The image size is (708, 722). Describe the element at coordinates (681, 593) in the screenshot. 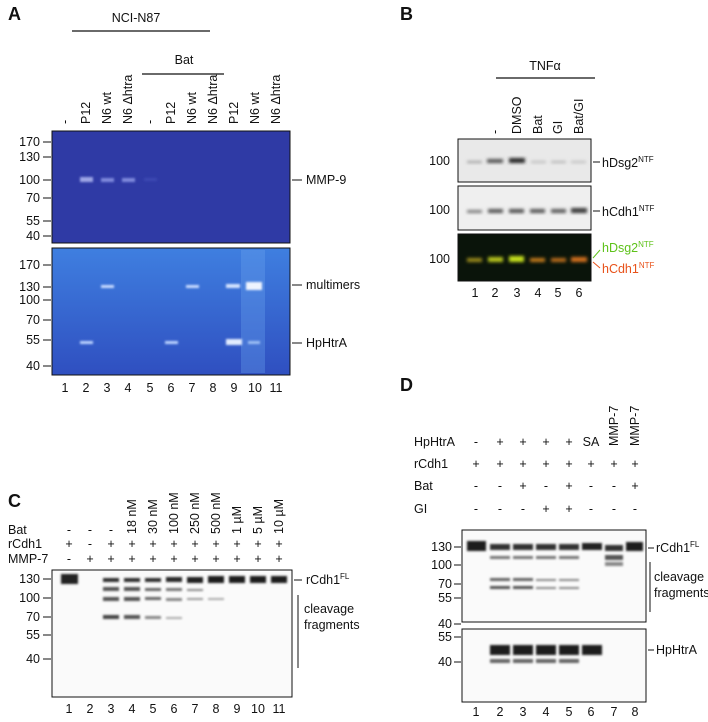

I see `label-fragments: fragments` at that location.